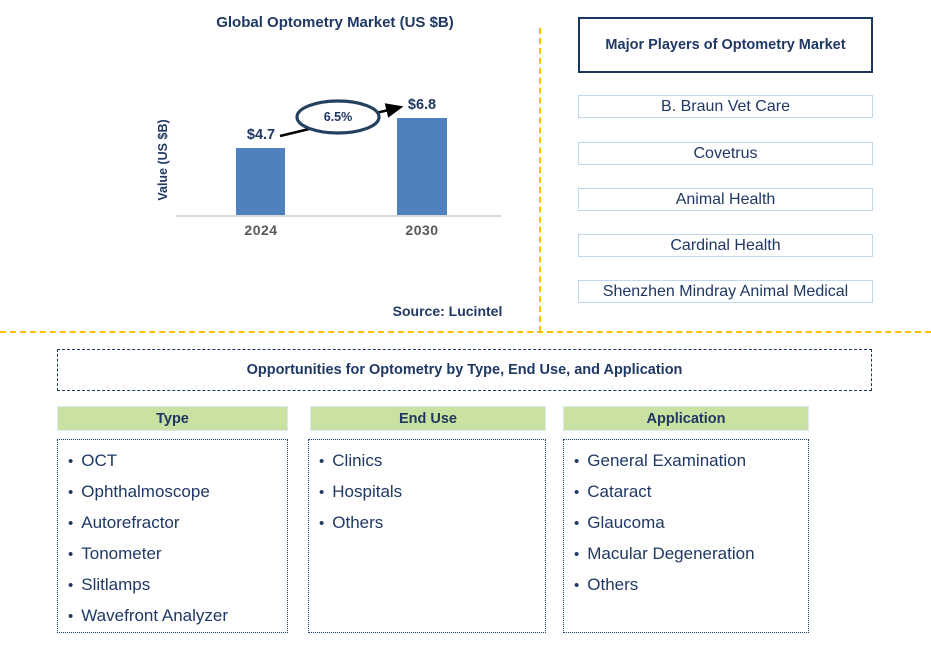  What do you see at coordinates (422, 105) in the screenshot?
I see `bar-value-2030: $6.8` at bounding box center [422, 105].